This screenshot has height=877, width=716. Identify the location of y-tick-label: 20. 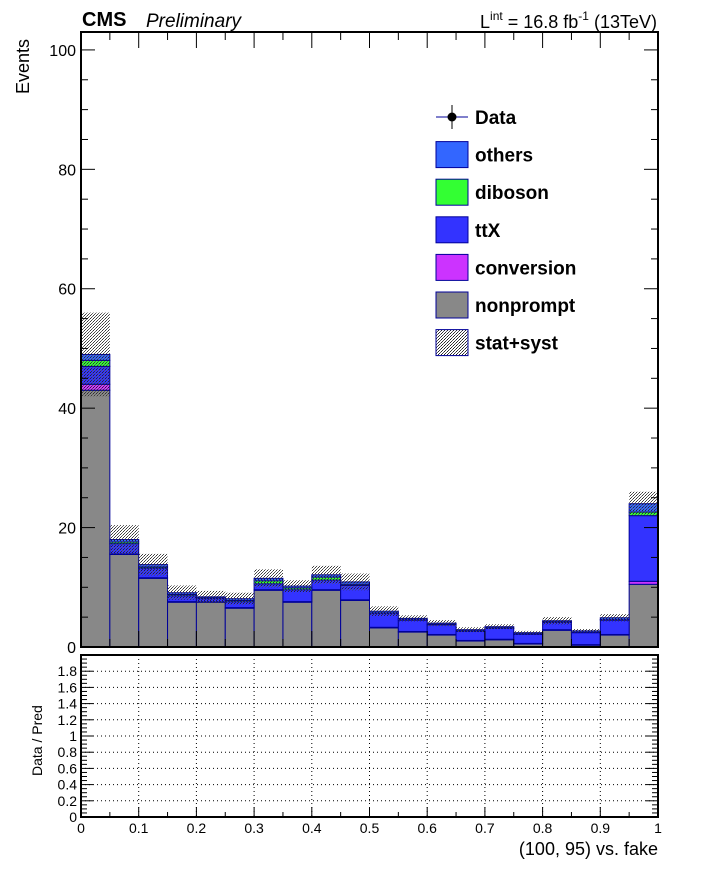
(67, 529).